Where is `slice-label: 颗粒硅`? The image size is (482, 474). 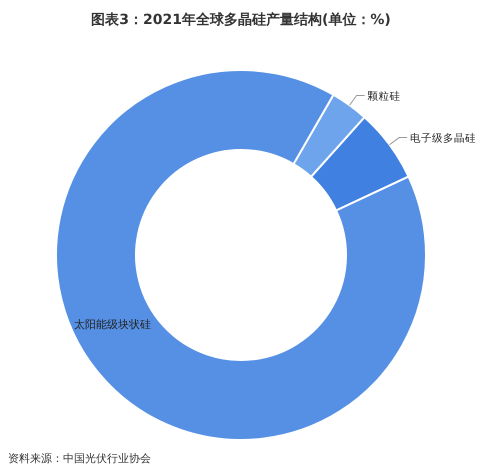 slice-label: 颗粒硅 is located at coordinates (384, 96).